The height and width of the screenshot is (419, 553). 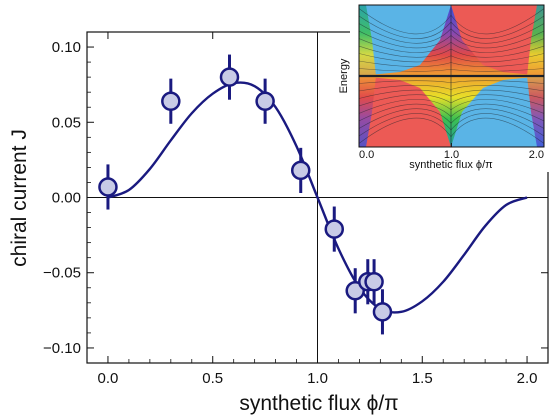 What do you see at coordinates (108, 378) in the screenshot?
I see `x-tick-label: 0.0` at bounding box center [108, 378].